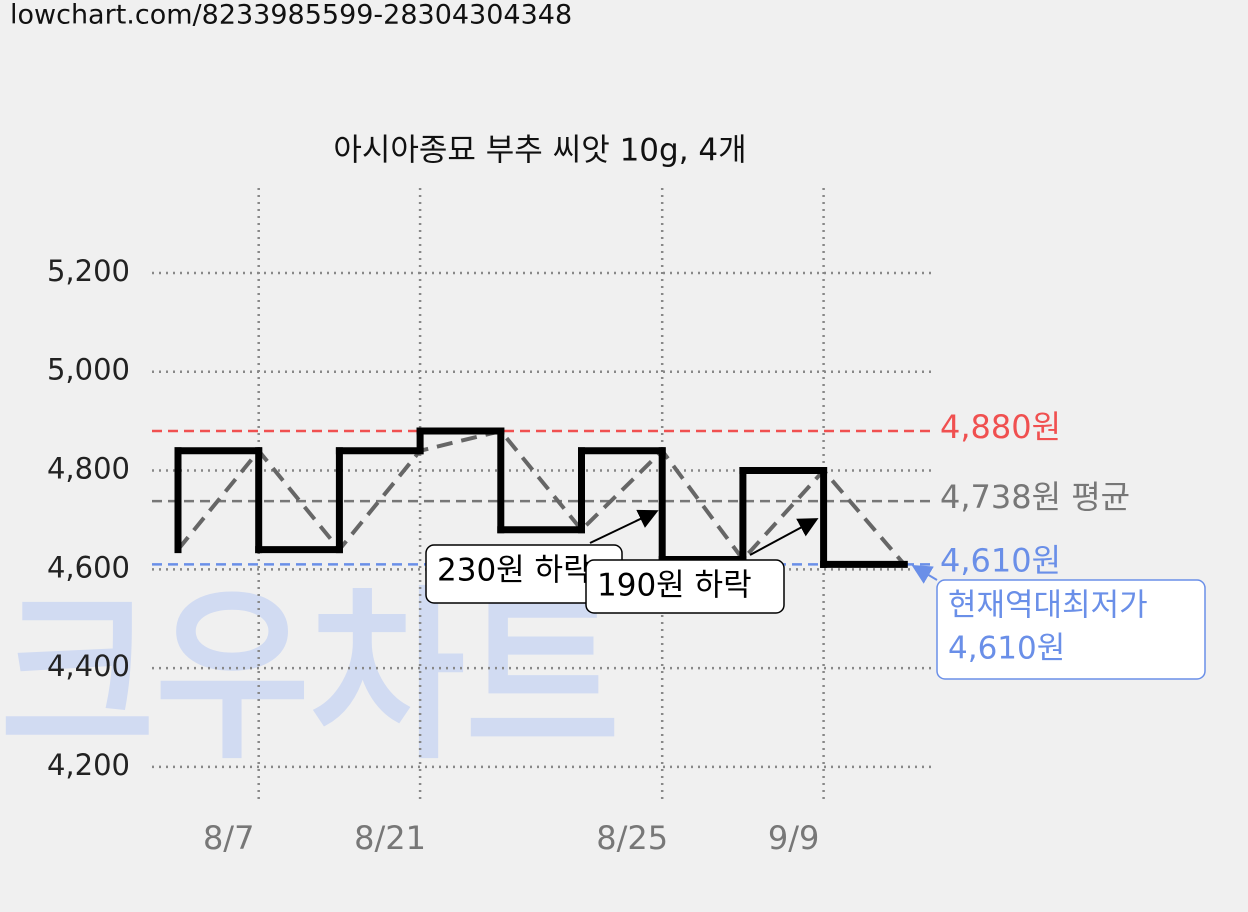 This screenshot has height=912, width=1248. What do you see at coordinates (88, 765) in the screenshot?
I see `y-tick-label: 4,200` at bounding box center [88, 765].